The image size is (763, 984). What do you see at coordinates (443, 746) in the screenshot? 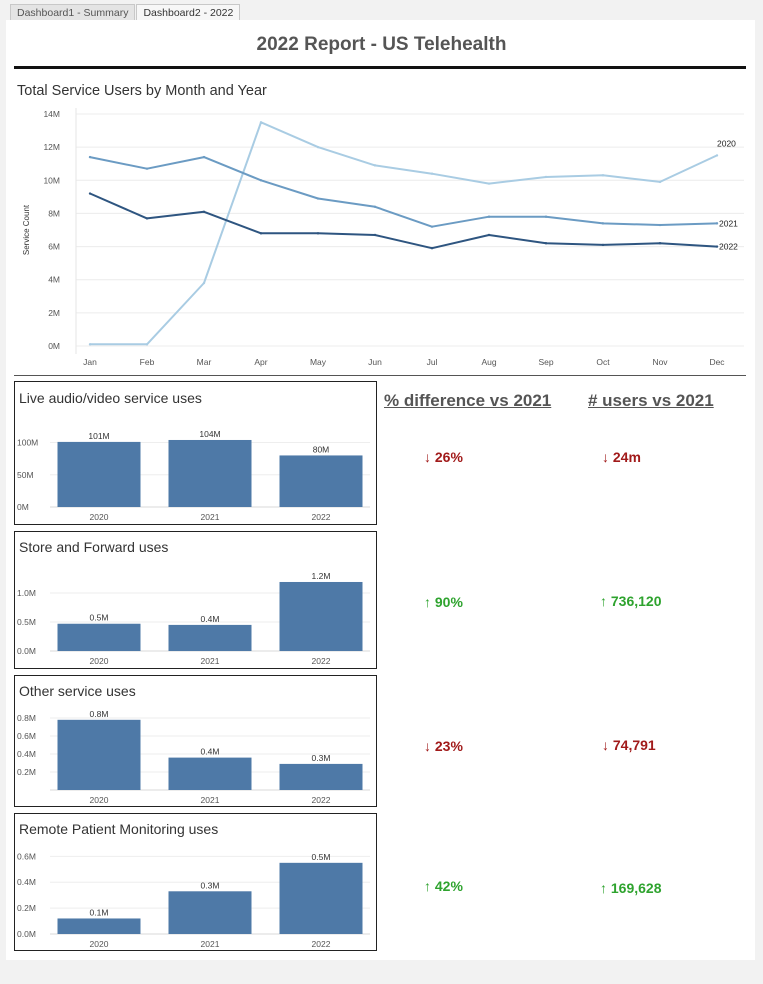
I see `pct-diff-other: ↓ 23%` at bounding box center [443, 746].